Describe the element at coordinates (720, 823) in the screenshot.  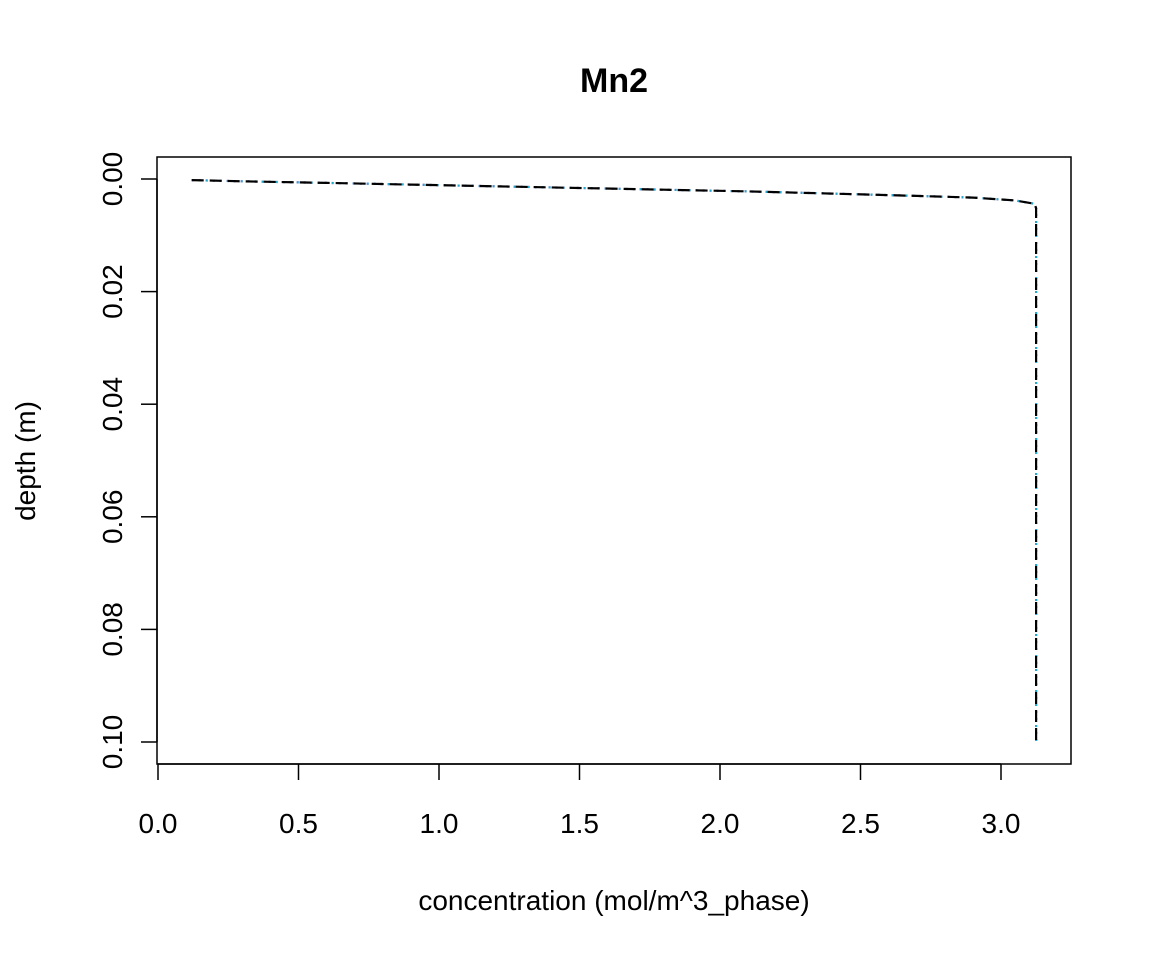
I see `x-tick-label: 2.0` at that location.